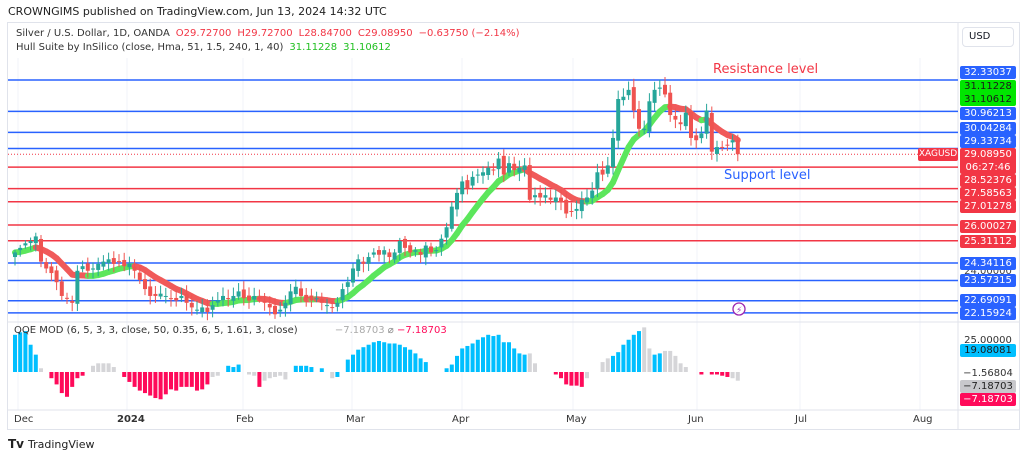 This screenshot has height=458, width=1024. I want to click on price-label: 25.31112, so click(988, 241).